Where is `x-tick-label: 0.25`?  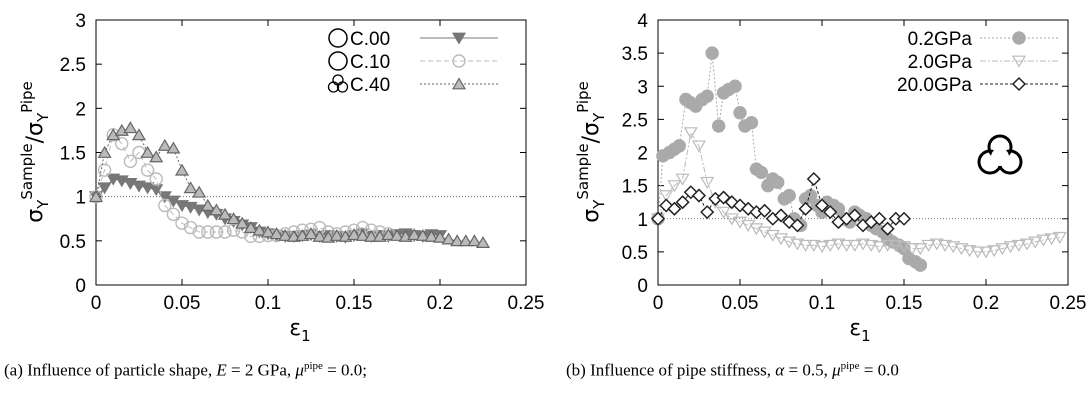 x-tick-label: 0.25 is located at coordinates (526, 303).